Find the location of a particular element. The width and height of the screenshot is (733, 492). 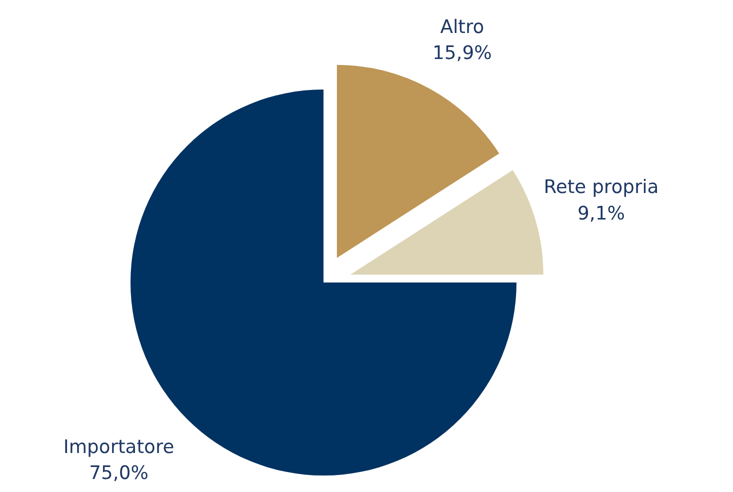

slice-label: Importatore is located at coordinates (118, 447).